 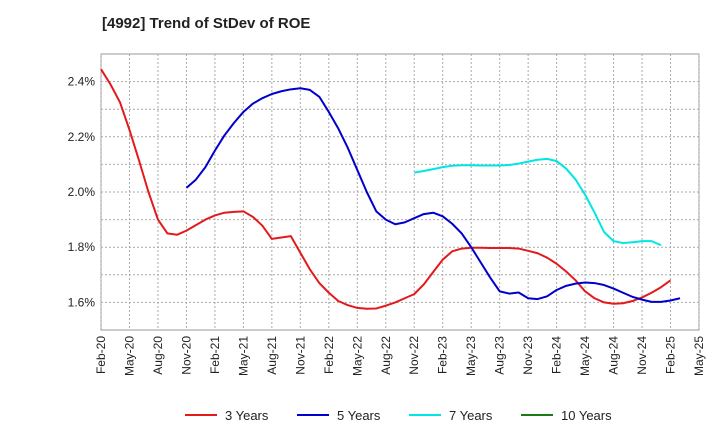 I want to click on y-tick-label: 1.8%, so click(x=82, y=247).